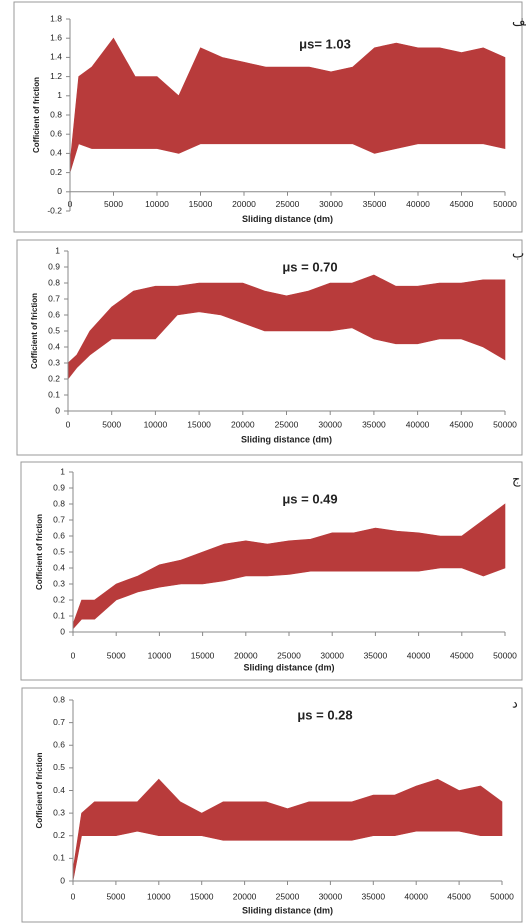 Image resolution: width=526 pixels, height=923 pixels. I want to click on y-tick-label: 1.6, so click(56, 37).